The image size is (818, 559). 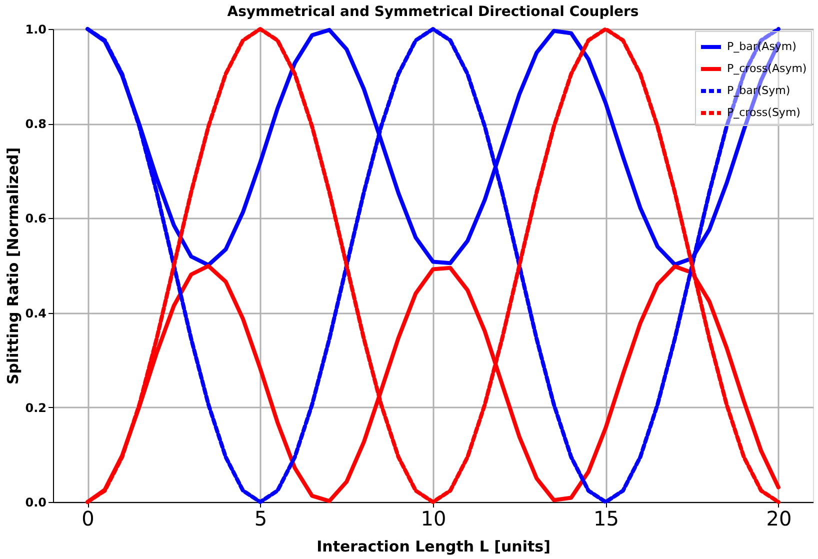 I want to click on x-tick-label: 20, so click(x=779, y=518).